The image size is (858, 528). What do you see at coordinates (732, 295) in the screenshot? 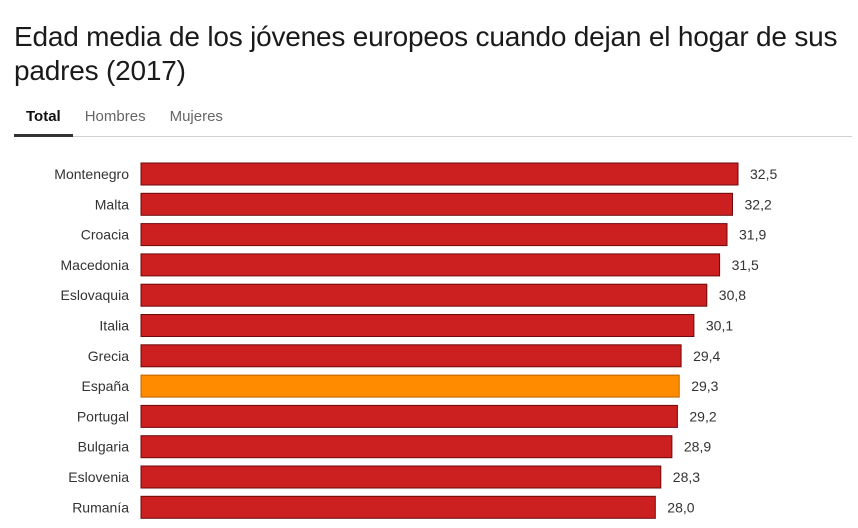
I see `value-label: 30,8` at bounding box center [732, 295].